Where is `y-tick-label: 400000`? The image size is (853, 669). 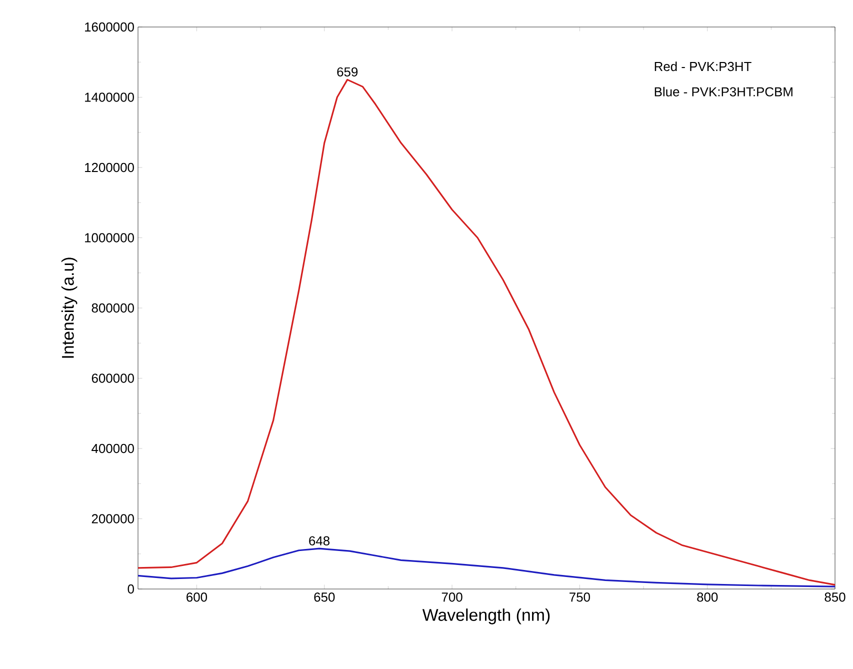 y-tick-label: 400000 is located at coordinates (113, 449).